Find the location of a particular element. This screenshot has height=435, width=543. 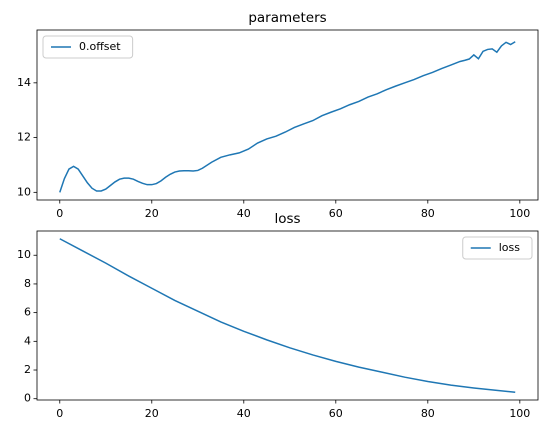

chart-title: parameters is located at coordinates (287, 18).